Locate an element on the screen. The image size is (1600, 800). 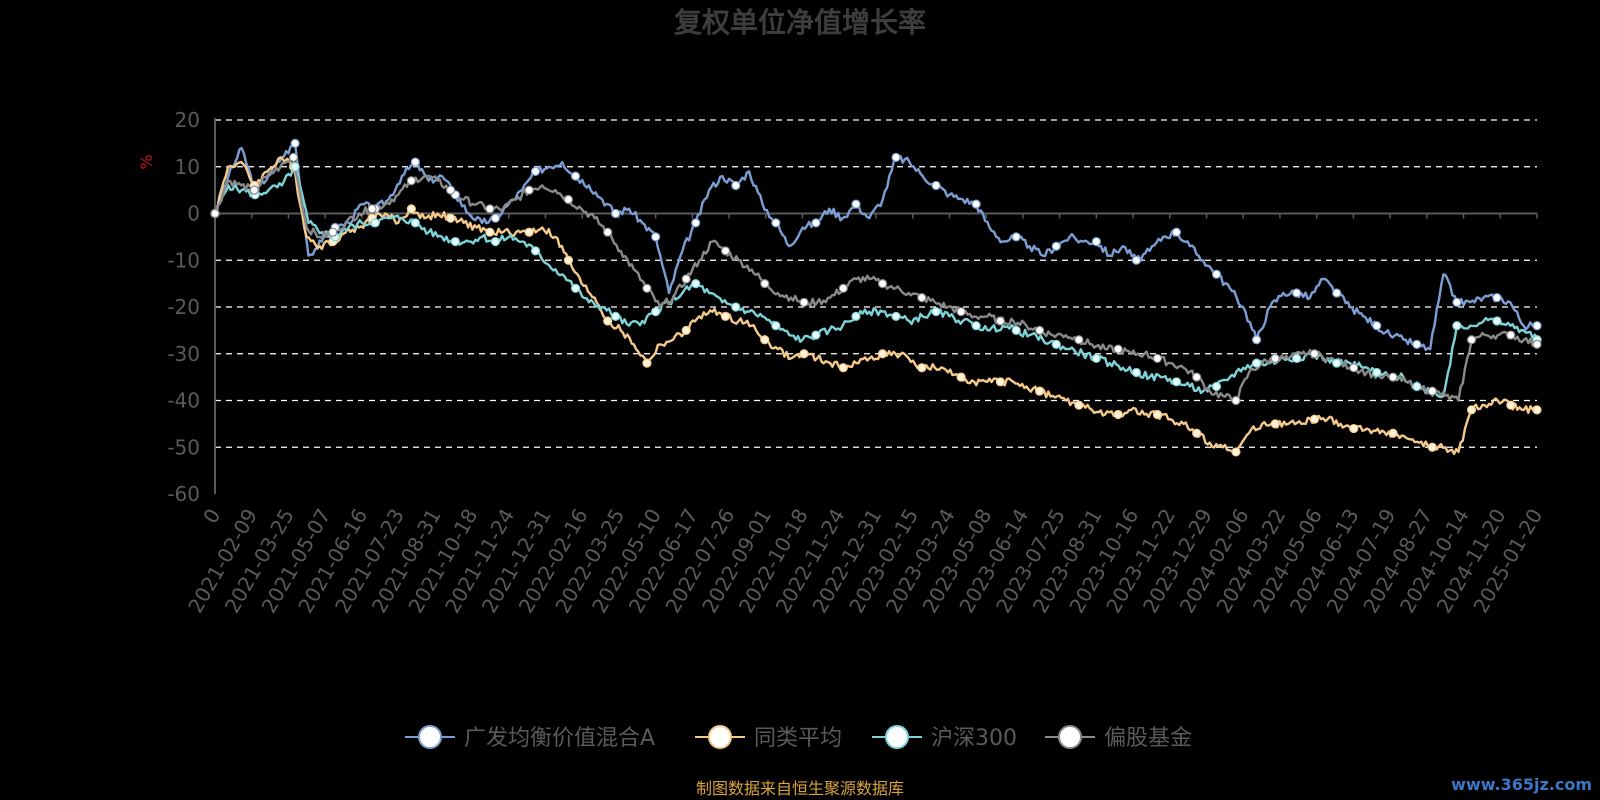
y-tick-labels: 20 10 0 -10 -20 -30 -40 -50 -60 is located at coordinates (183, 307).